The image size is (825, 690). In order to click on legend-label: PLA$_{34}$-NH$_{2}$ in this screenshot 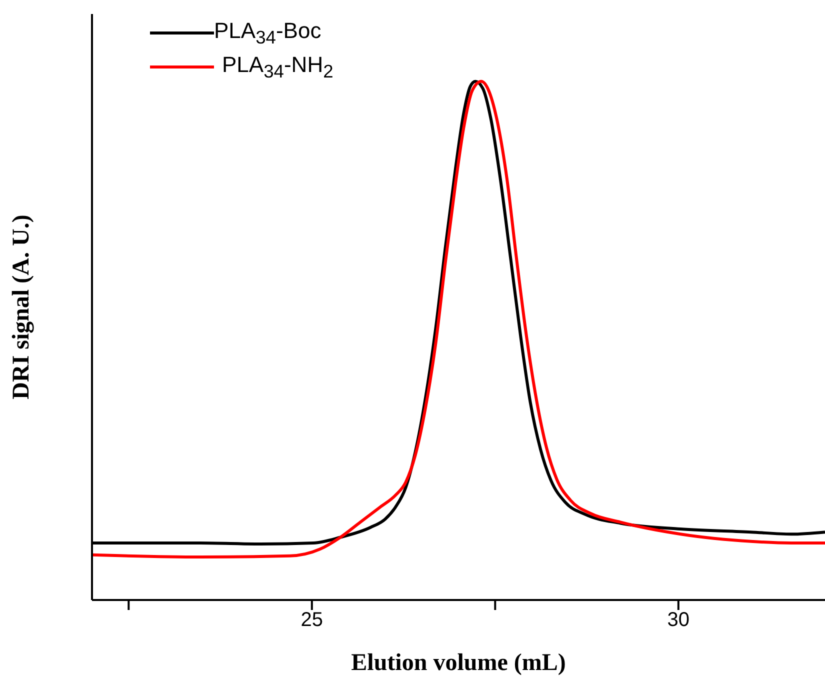, I will do `click(278, 67)`.